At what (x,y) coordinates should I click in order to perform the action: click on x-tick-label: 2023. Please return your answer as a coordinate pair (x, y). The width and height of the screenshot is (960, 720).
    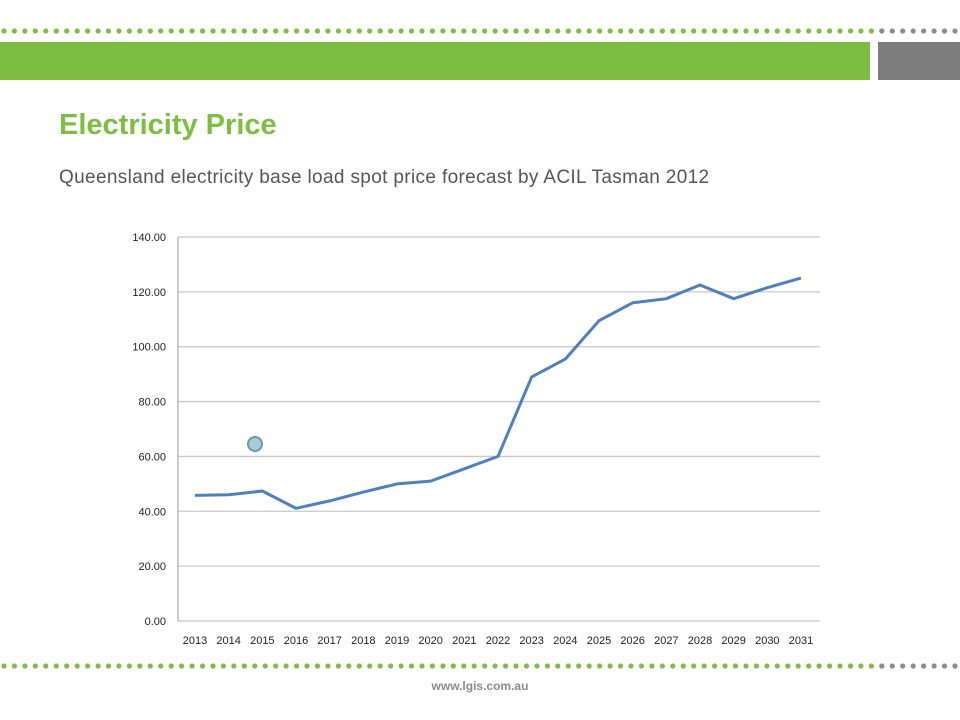
    Looking at the image, I should click on (531, 641).